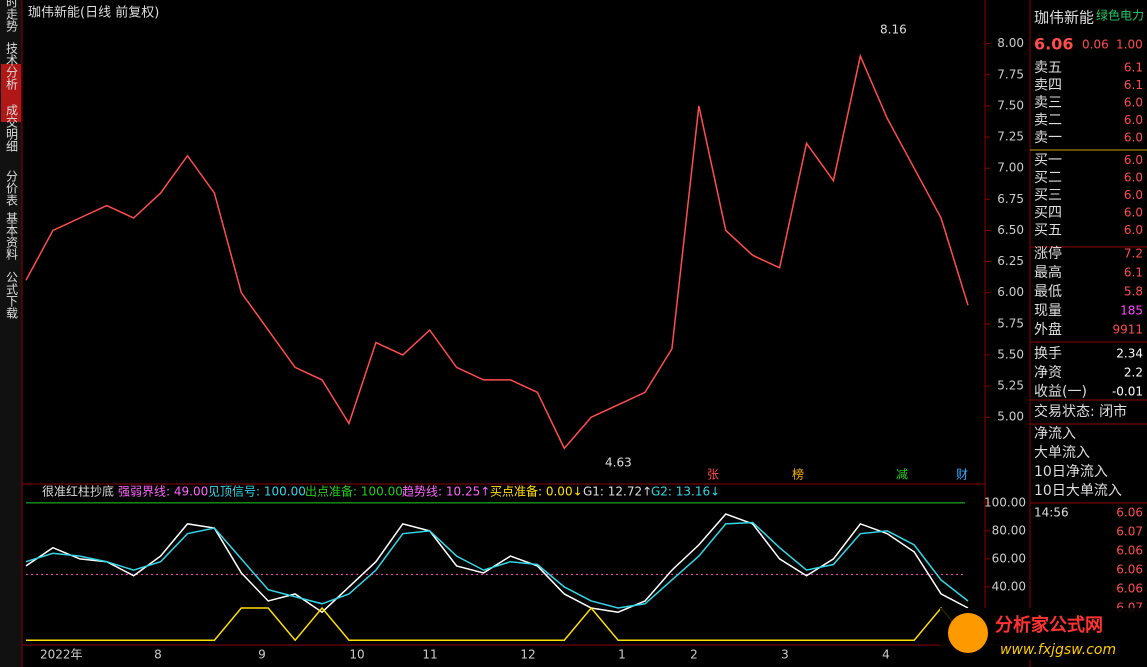  I want to click on event-marker: 榜, so click(798, 474).